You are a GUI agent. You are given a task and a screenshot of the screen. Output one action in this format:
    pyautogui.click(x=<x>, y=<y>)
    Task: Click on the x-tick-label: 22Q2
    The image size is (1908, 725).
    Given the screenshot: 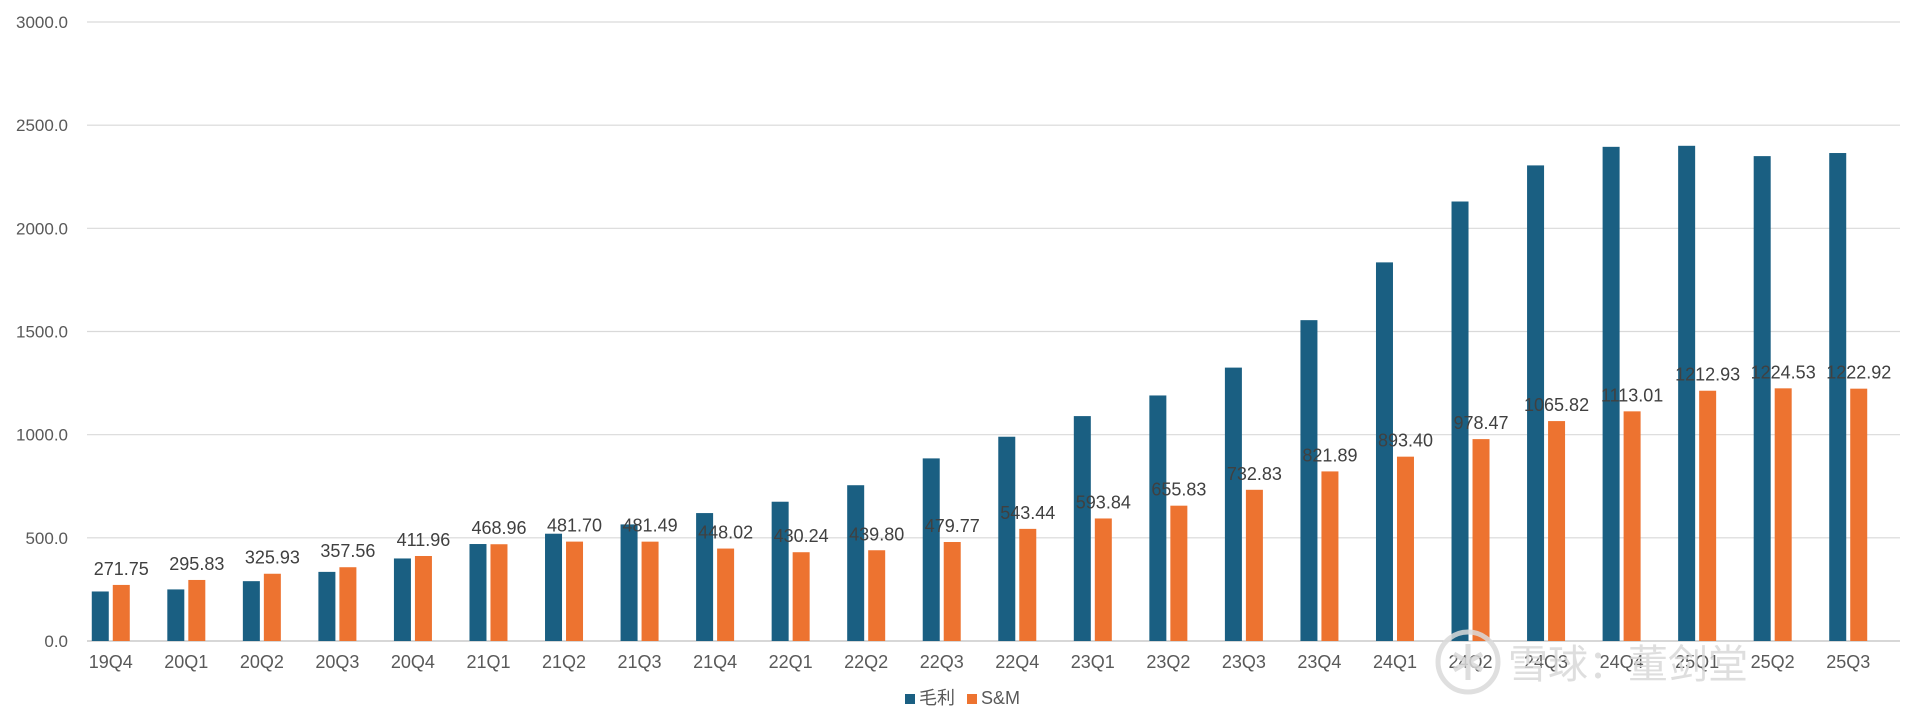 What is the action you would take?
    pyautogui.click(x=866, y=662)
    